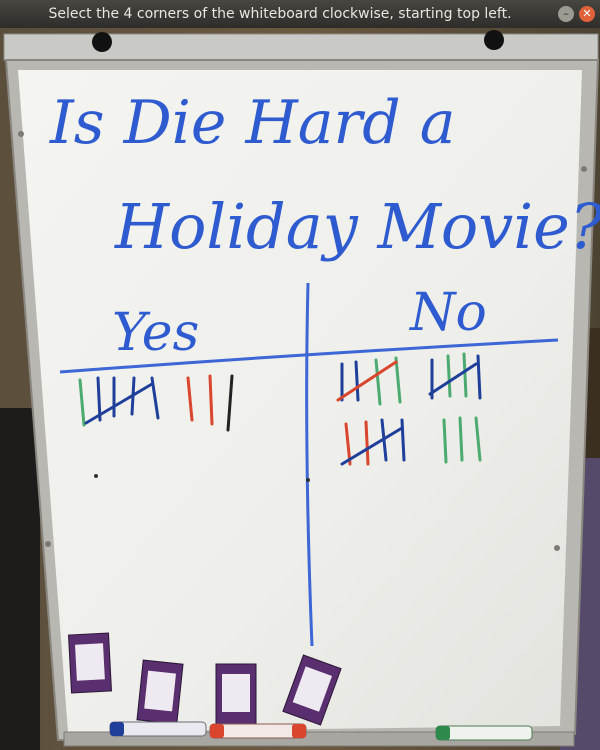 The height and width of the screenshot is (750, 600). I want to click on chart-horizontal-line, so click(309, 356).